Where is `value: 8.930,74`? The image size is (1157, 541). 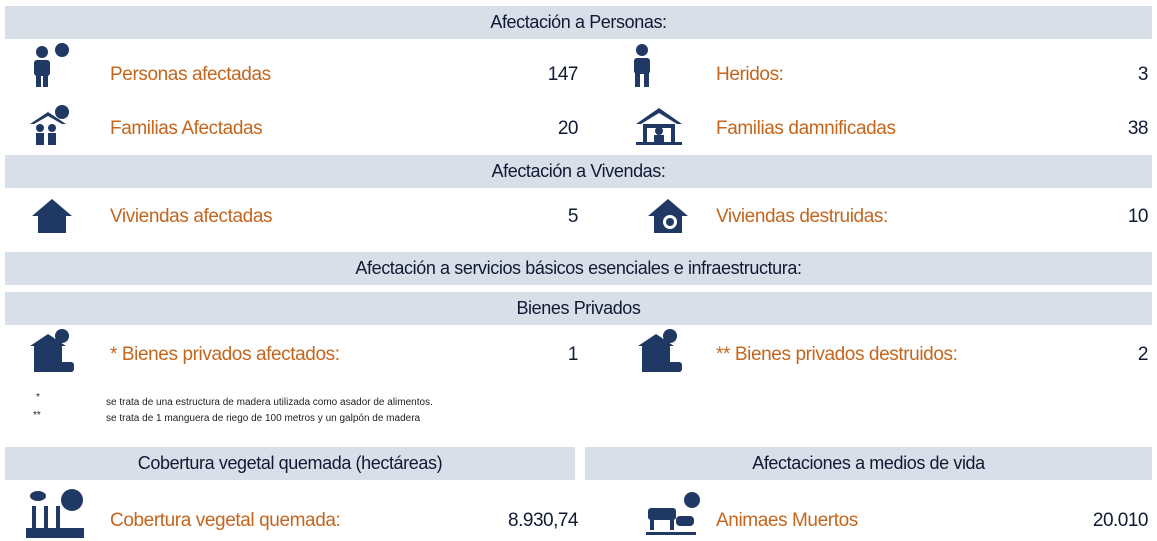
value: 8.930,74 is located at coordinates (543, 520).